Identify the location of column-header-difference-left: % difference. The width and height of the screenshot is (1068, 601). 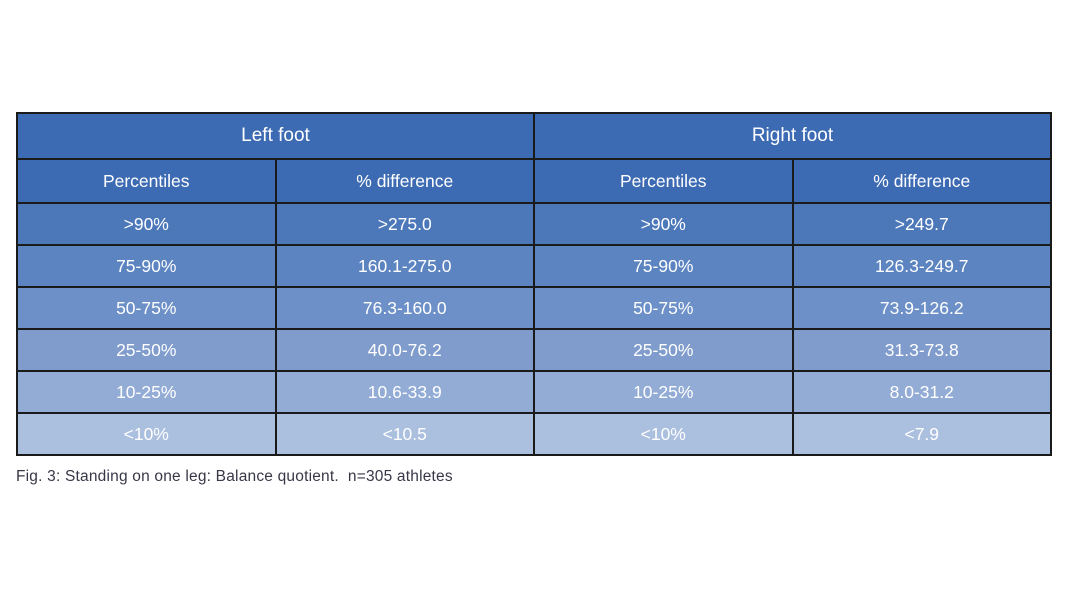
(404, 181).